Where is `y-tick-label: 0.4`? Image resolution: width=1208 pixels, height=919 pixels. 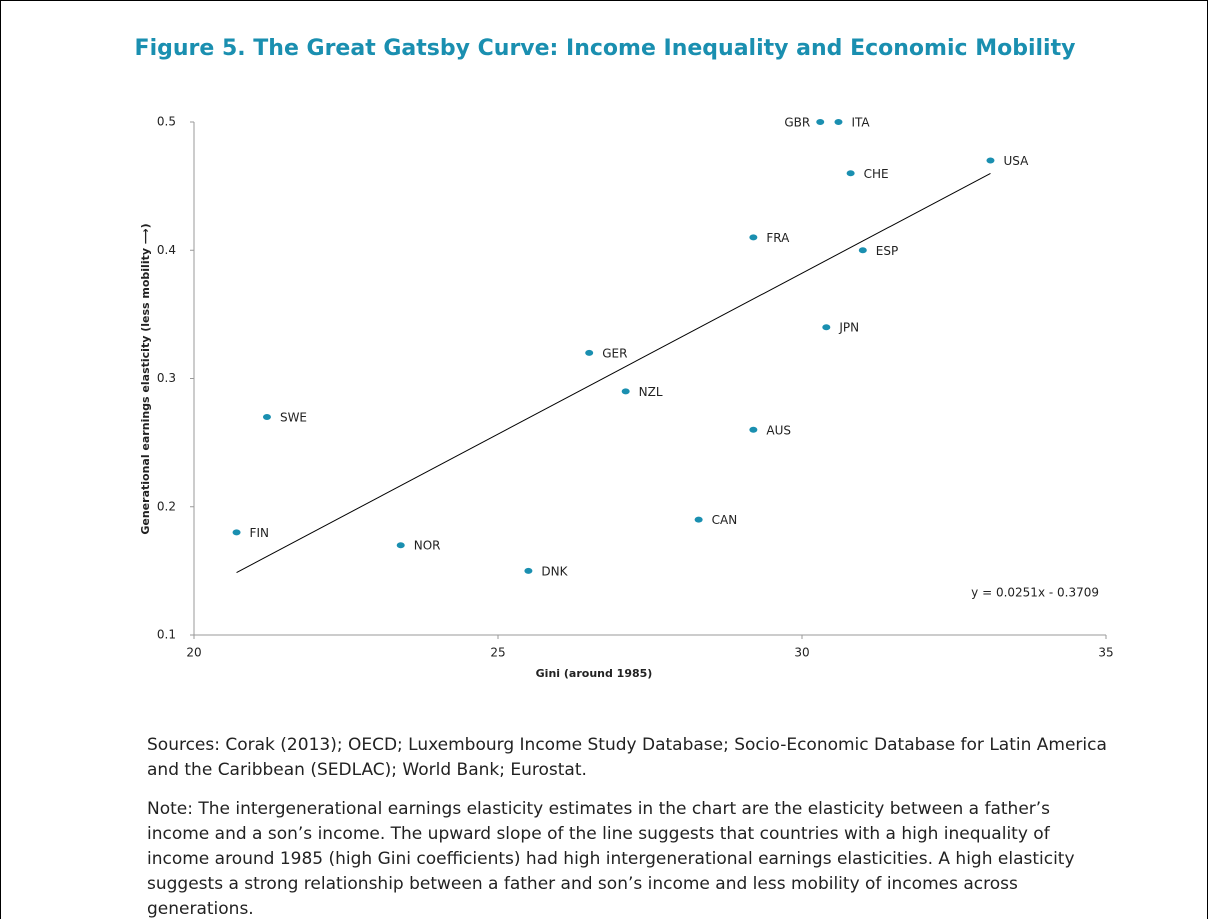 y-tick-label: 0.4 is located at coordinates (166, 250).